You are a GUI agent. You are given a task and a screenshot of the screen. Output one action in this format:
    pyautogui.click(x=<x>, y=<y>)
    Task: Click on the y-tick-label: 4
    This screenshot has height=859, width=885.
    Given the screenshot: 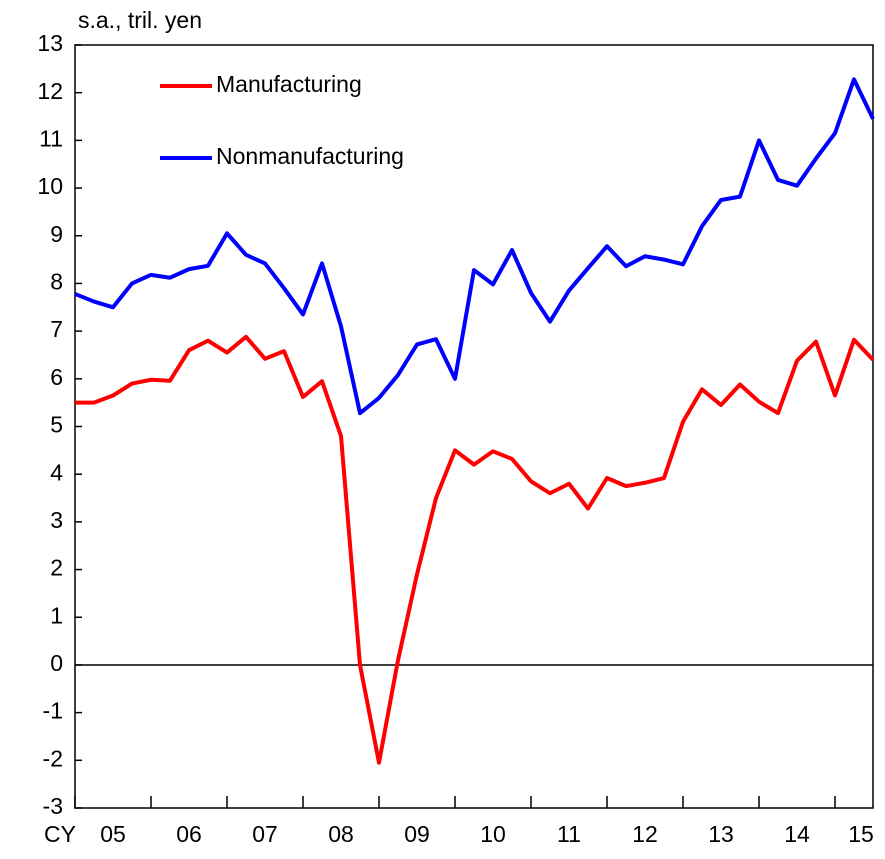 What is the action you would take?
    pyautogui.click(x=56, y=472)
    